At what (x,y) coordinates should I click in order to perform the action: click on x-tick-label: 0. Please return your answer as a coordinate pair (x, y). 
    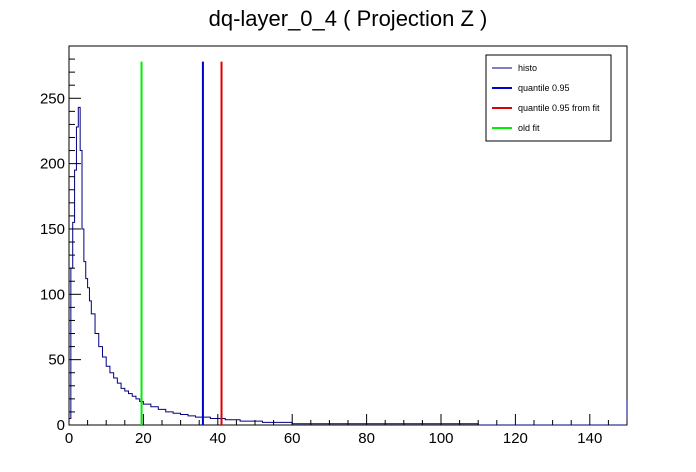
    Looking at the image, I should click on (69, 438).